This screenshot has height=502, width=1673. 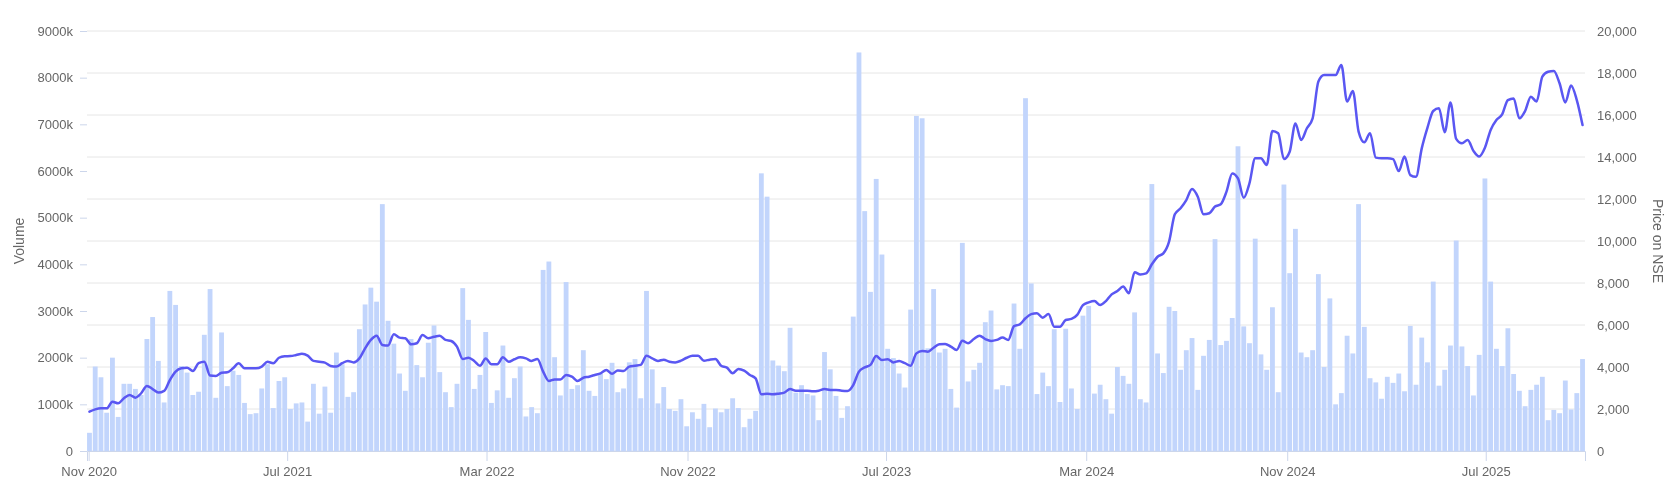 I want to click on y2-tick-label: 6,000, so click(x=1613, y=325).